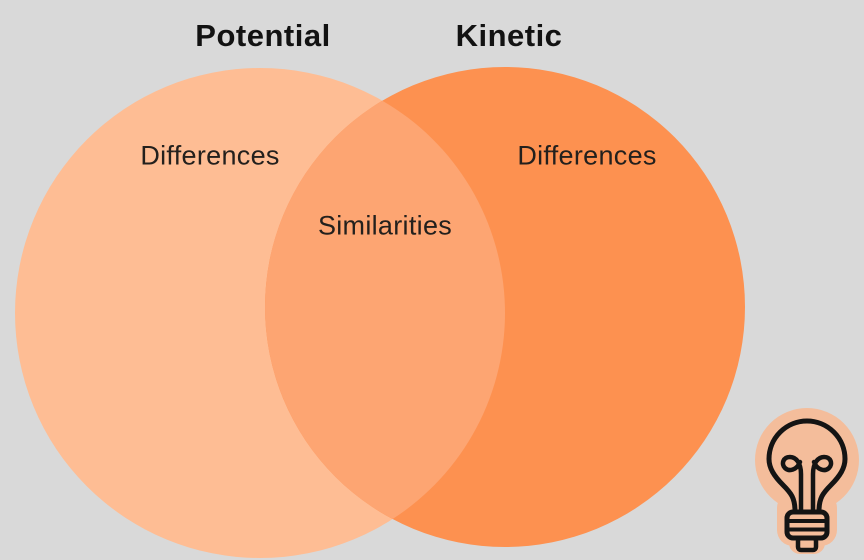 The height and width of the screenshot is (560, 864). I want to click on title-potential: Potential, so click(263, 35).